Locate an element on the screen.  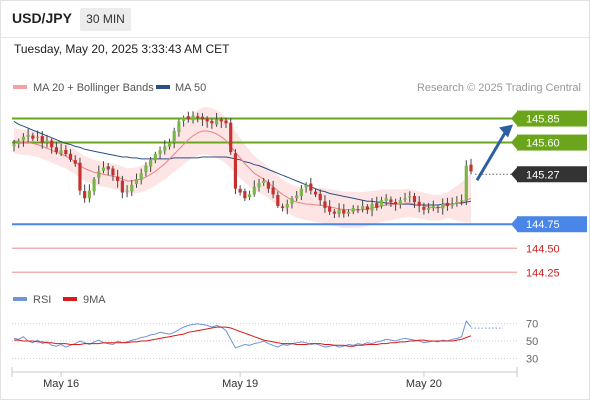
x-tick-label: May 16 is located at coordinates (61, 384).